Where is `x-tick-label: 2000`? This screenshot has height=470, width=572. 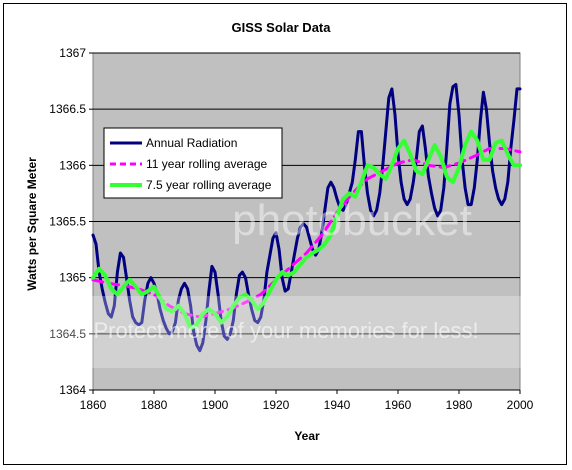
x-tick-label: 2000 is located at coordinates (520, 405).